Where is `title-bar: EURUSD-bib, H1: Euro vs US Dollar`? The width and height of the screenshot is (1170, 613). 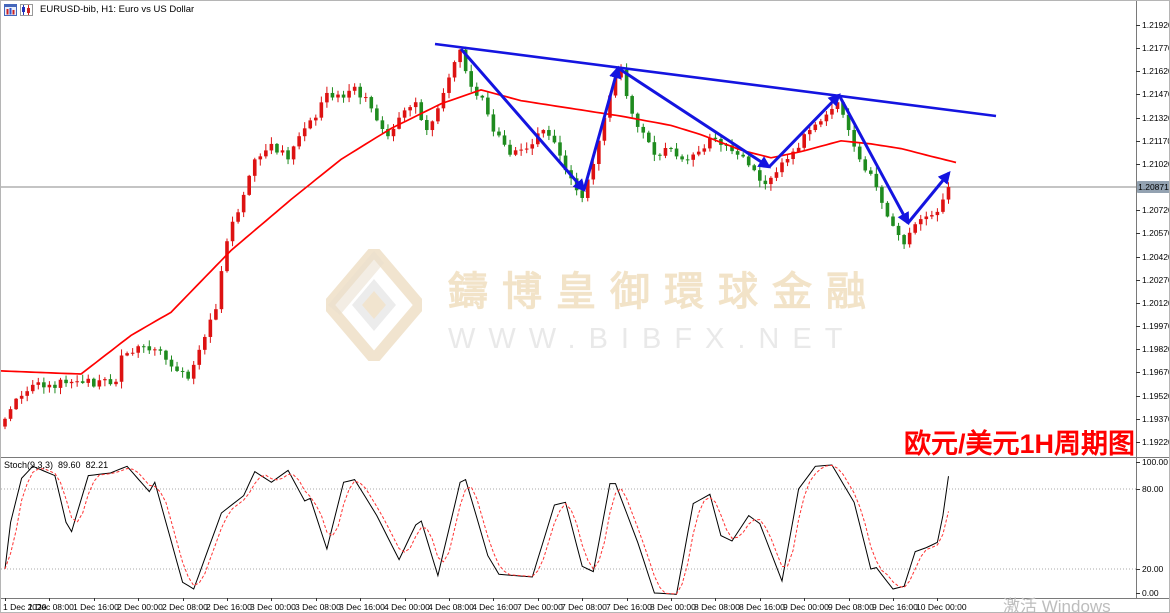
title-bar: EURUSD-bib, H1: Euro vs US Dollar is located at coordinates (99, 9).